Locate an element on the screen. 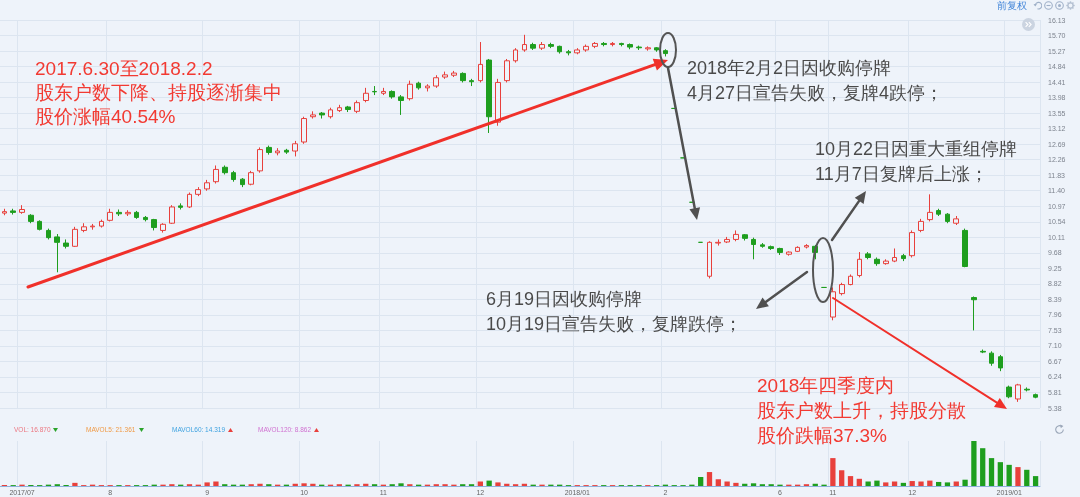 This screenshot has width=1080, height=497. annotation: 股价涨幅40.54% is located at coordinates (105, 116).